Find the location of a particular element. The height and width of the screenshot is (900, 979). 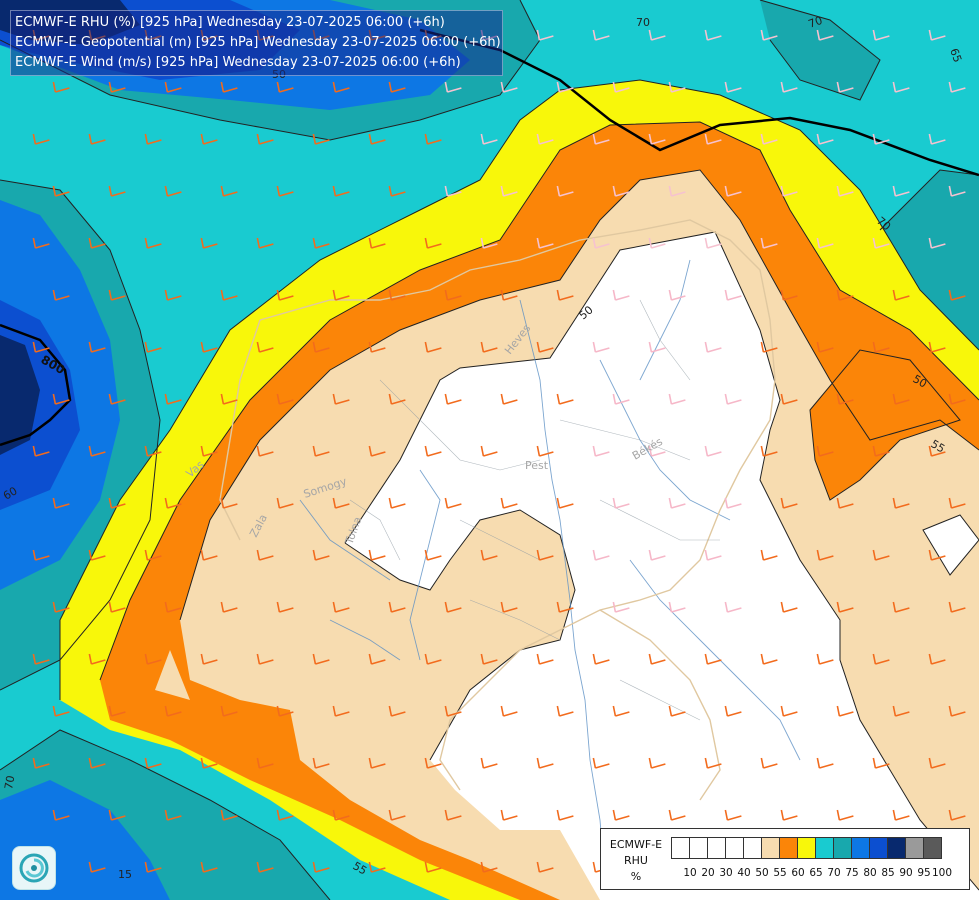

legend-tick-label: 60 is located at coordinates (798, 873).